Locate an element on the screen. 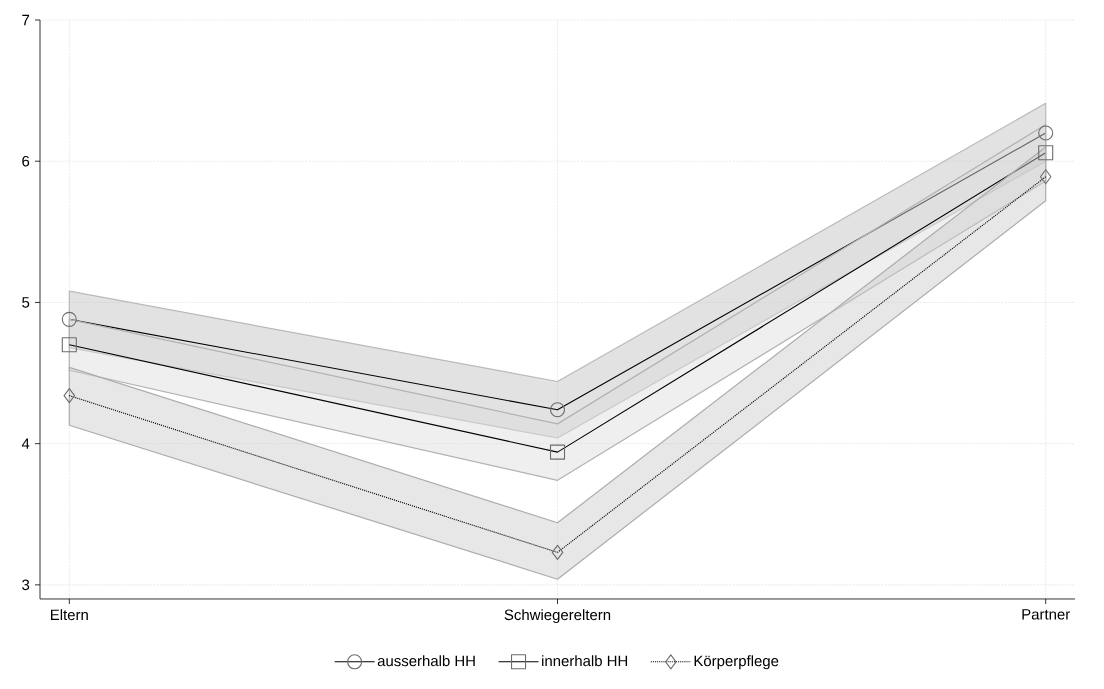  y-tick-label: 5 is located at coordinates (26, 302).